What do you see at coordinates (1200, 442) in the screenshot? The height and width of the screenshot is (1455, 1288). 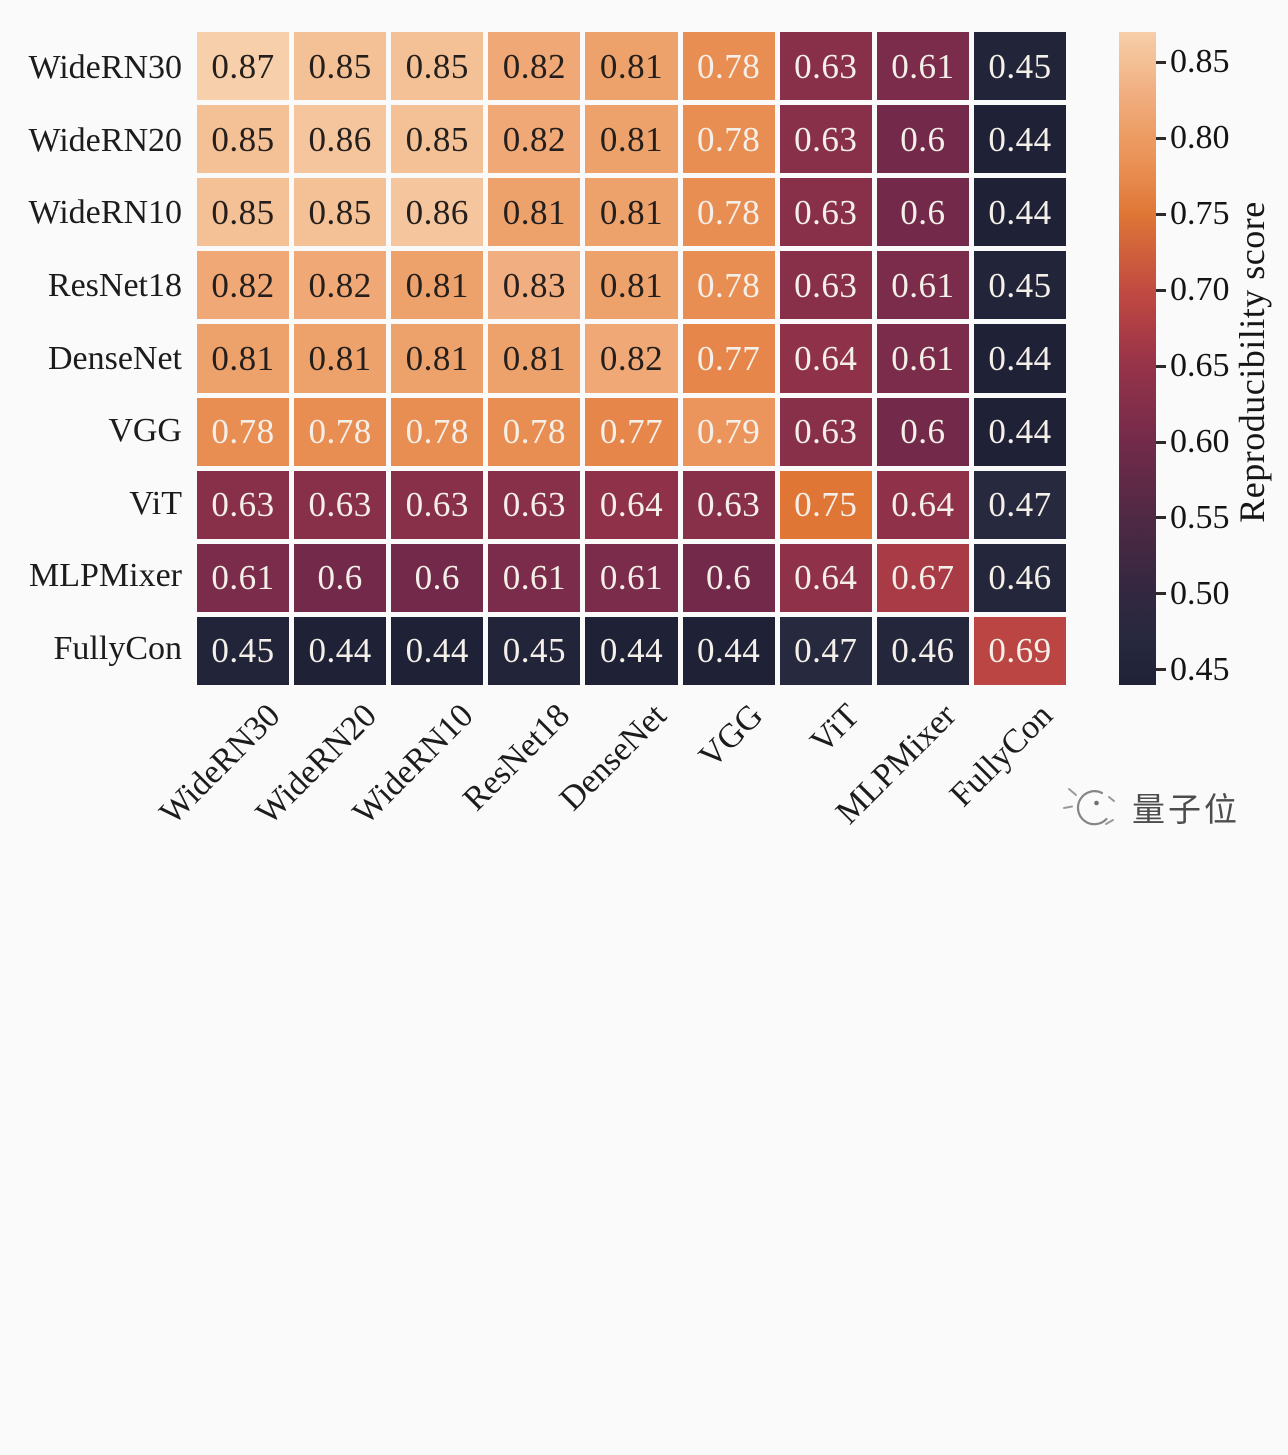 I see `colorbar-tick-label: 0.60` at bounding box center [1200, 442].